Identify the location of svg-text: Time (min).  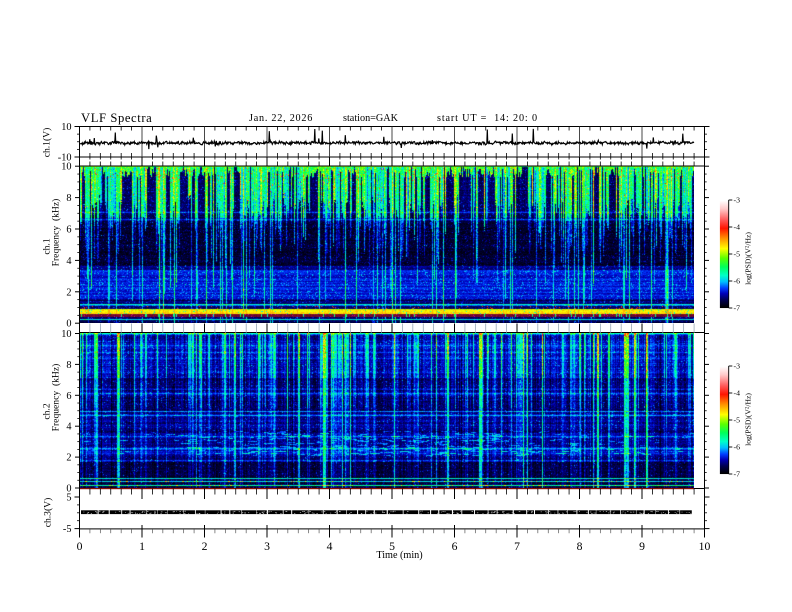
(399, 555).